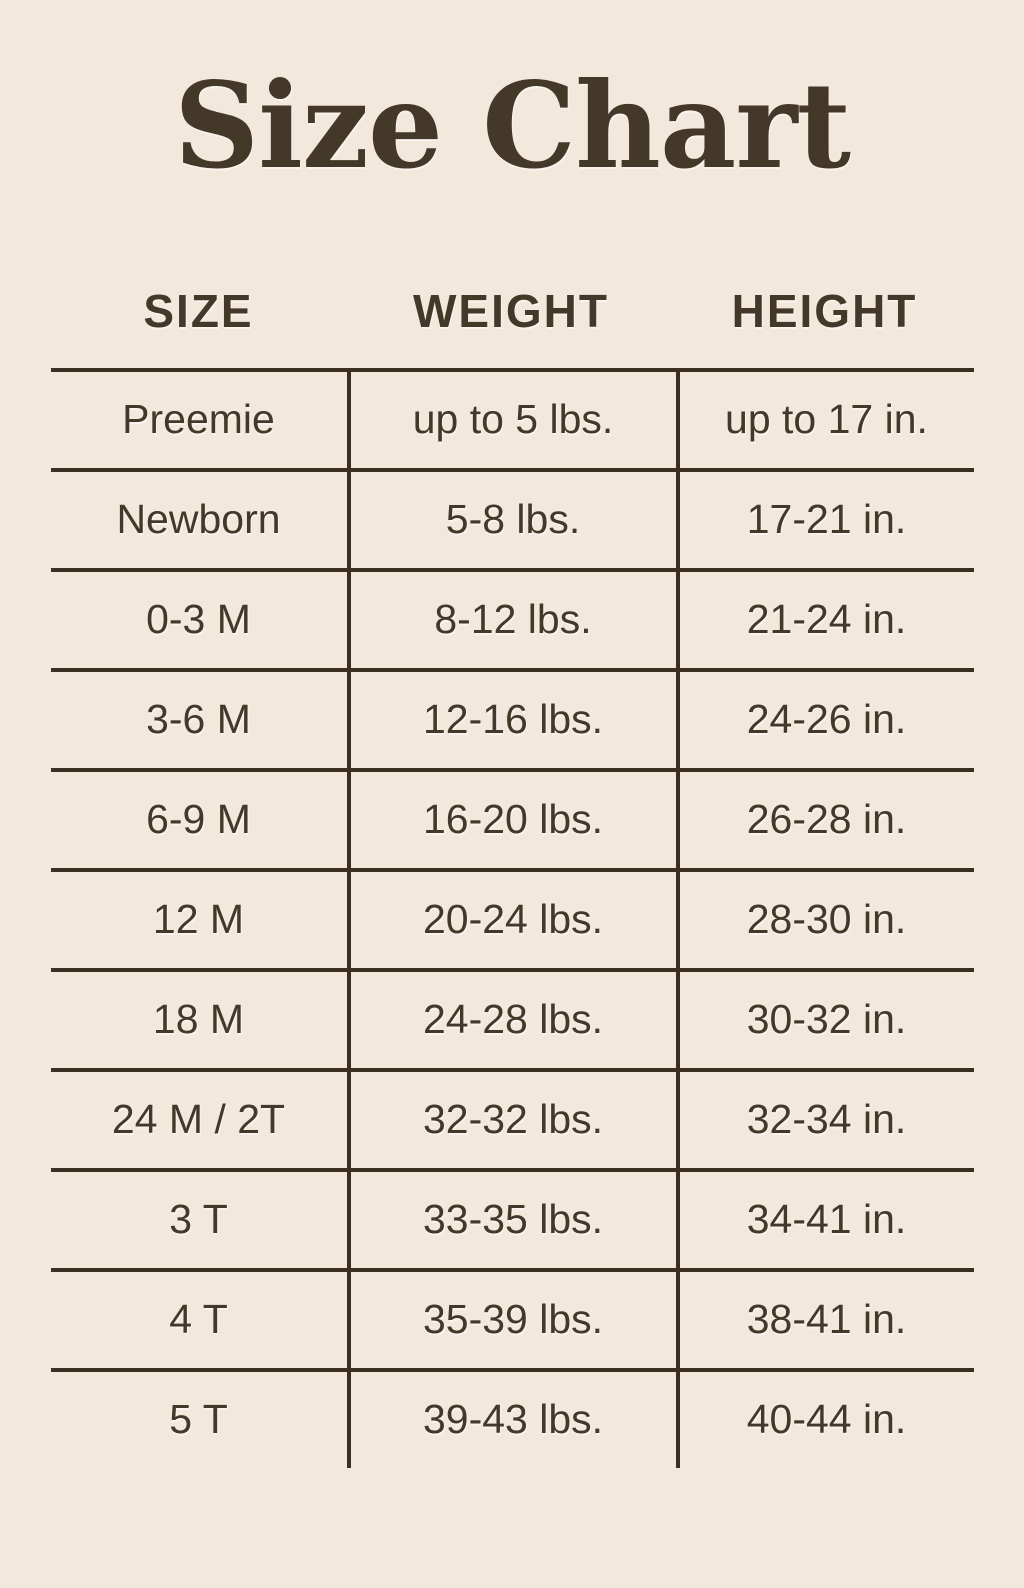 The image size is (1024, 1588). I want to click on weight-cell: up to 5 lbs., so click(511, 419).